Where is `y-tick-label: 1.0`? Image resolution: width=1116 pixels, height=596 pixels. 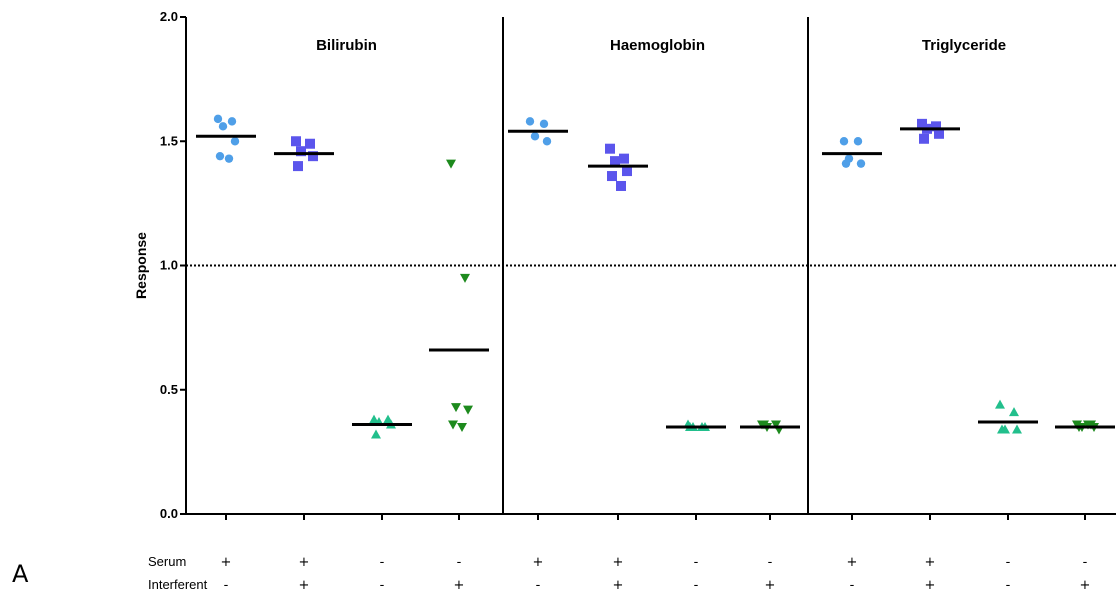
y-tick-label: 1.0 is located at coordinates (169, 265).